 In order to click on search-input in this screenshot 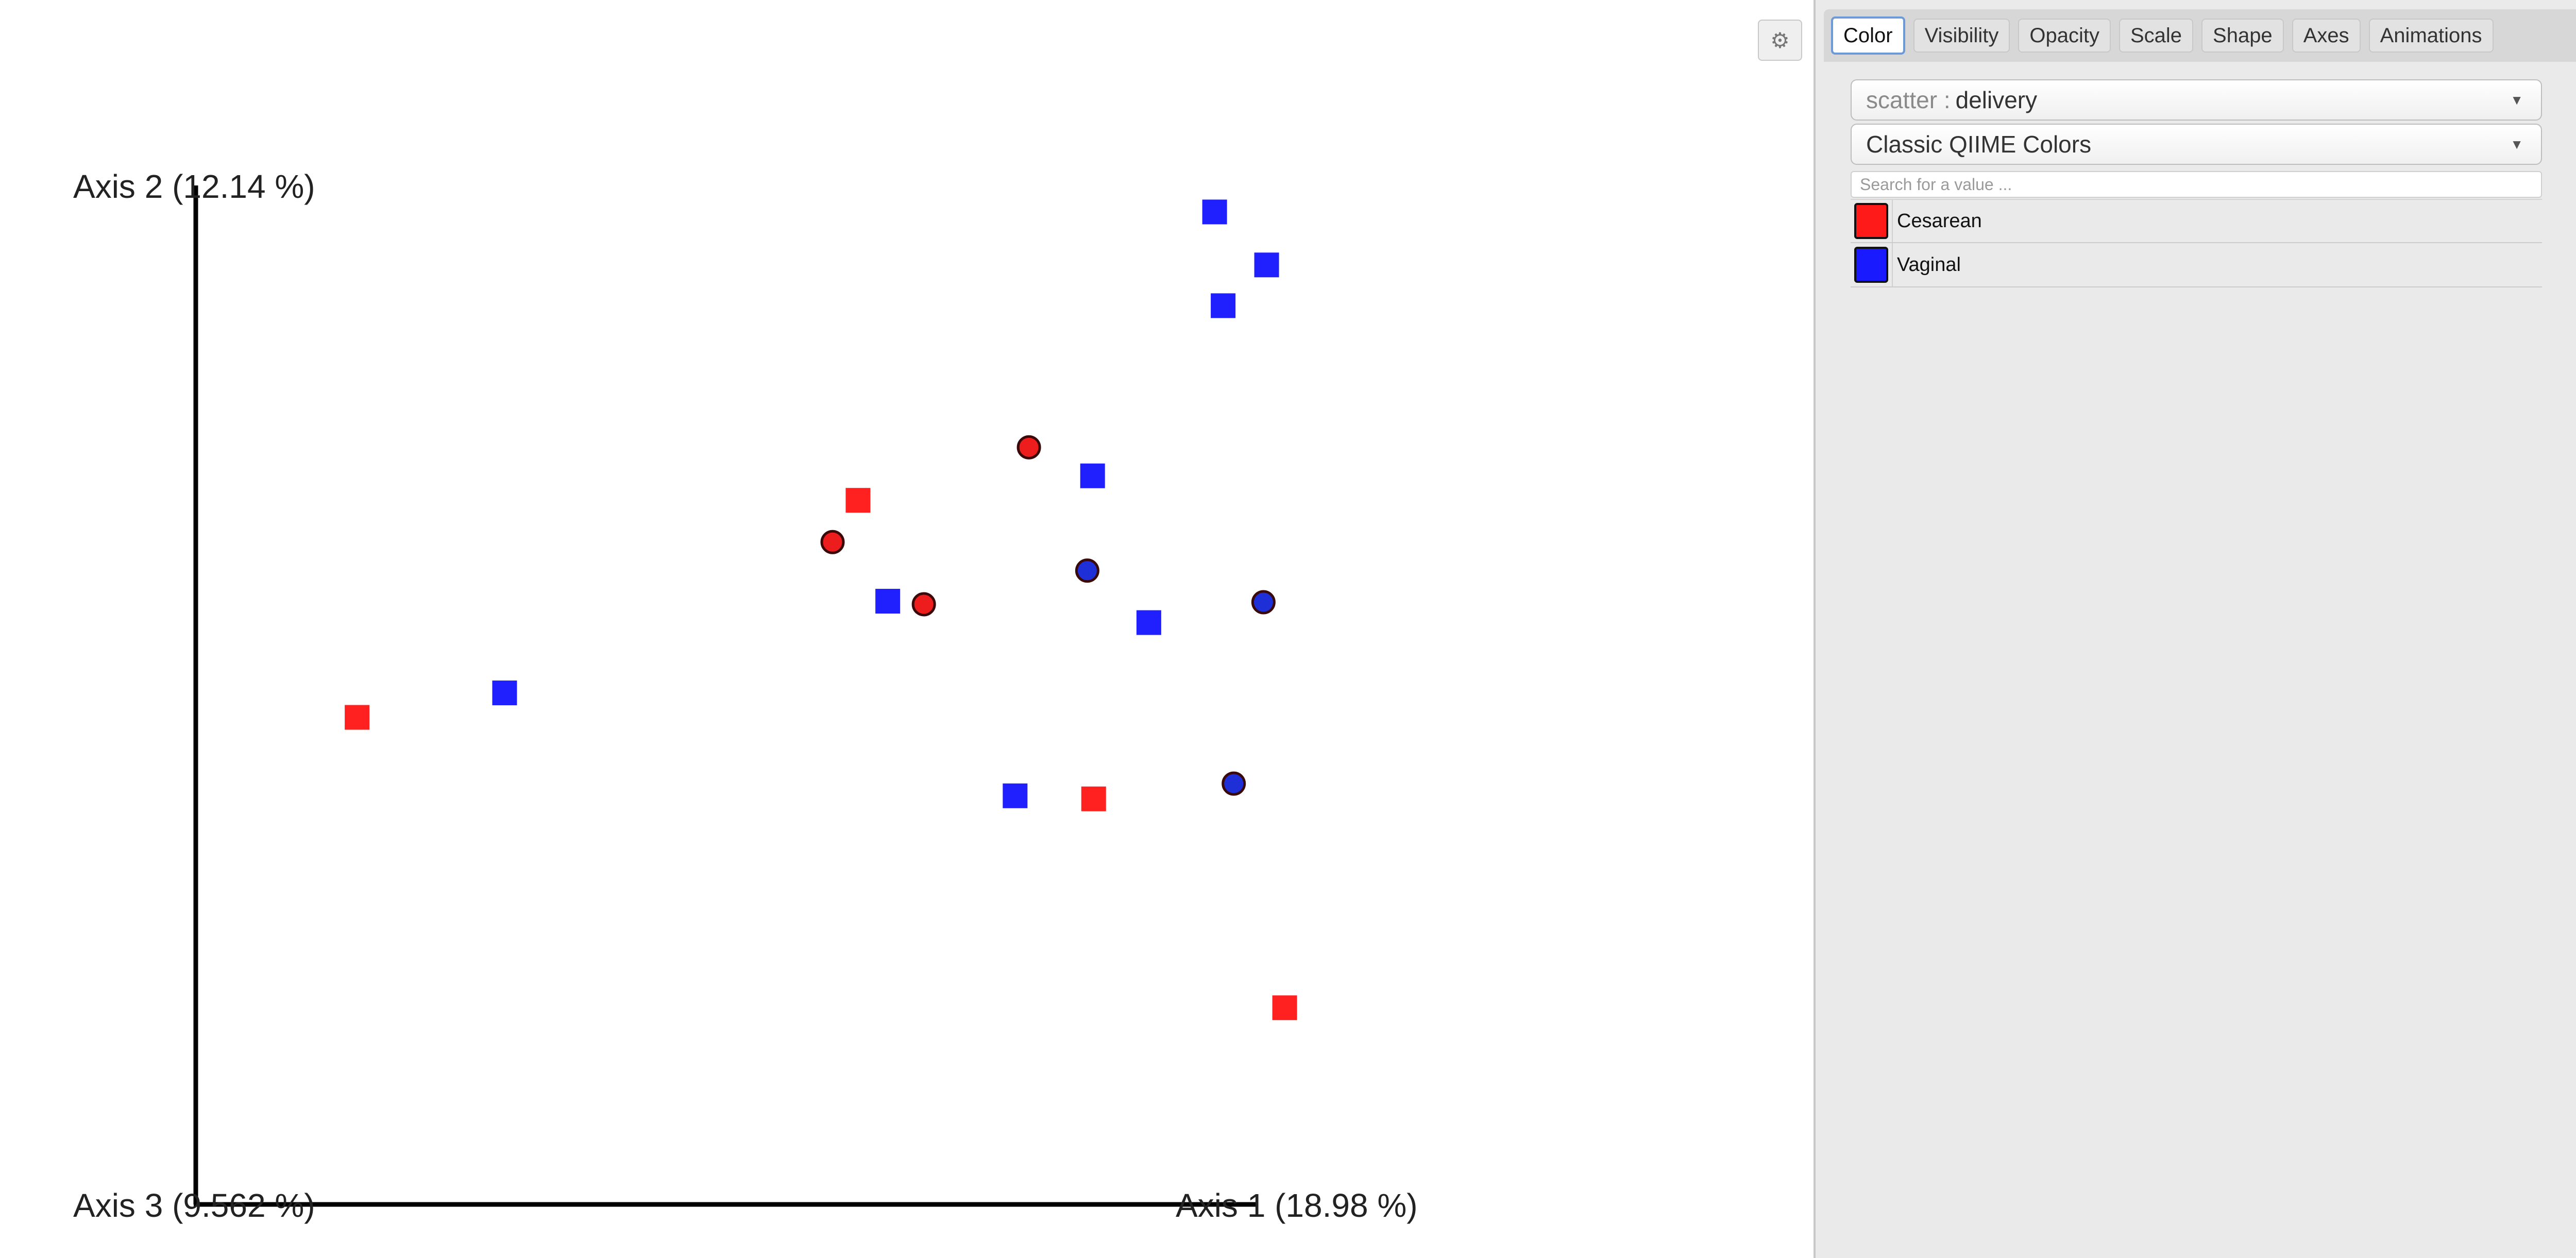, I will do `click(2196, 184)`.